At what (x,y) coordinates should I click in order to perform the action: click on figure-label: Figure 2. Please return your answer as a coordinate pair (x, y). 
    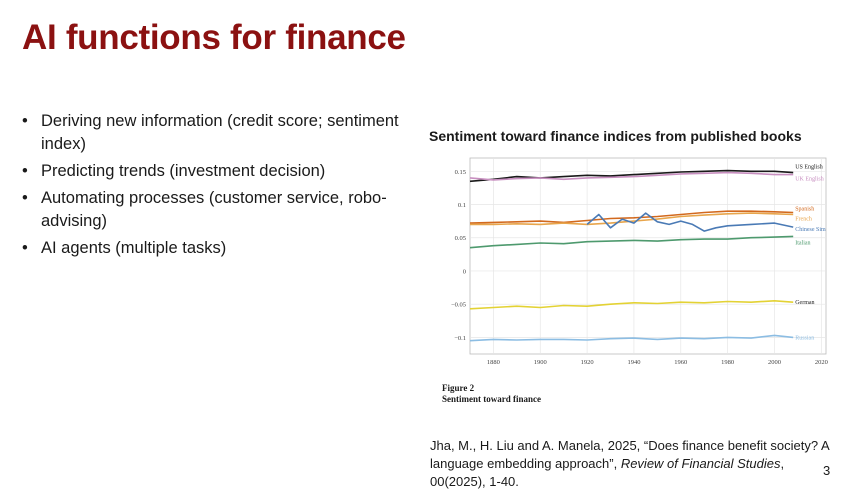
    Looking at the image, I should click on (458, 388).